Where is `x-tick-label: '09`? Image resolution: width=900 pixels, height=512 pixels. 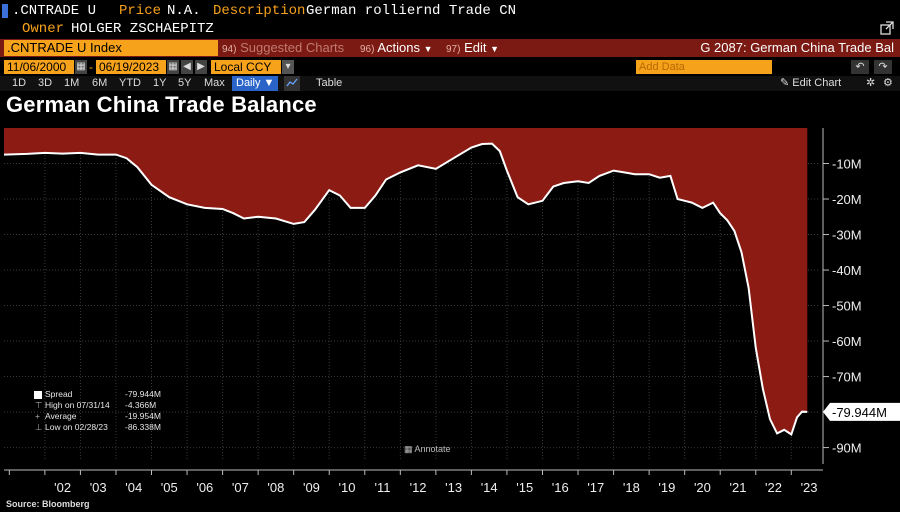 x-tick-label: '09 is located at coordinates (311, 487).